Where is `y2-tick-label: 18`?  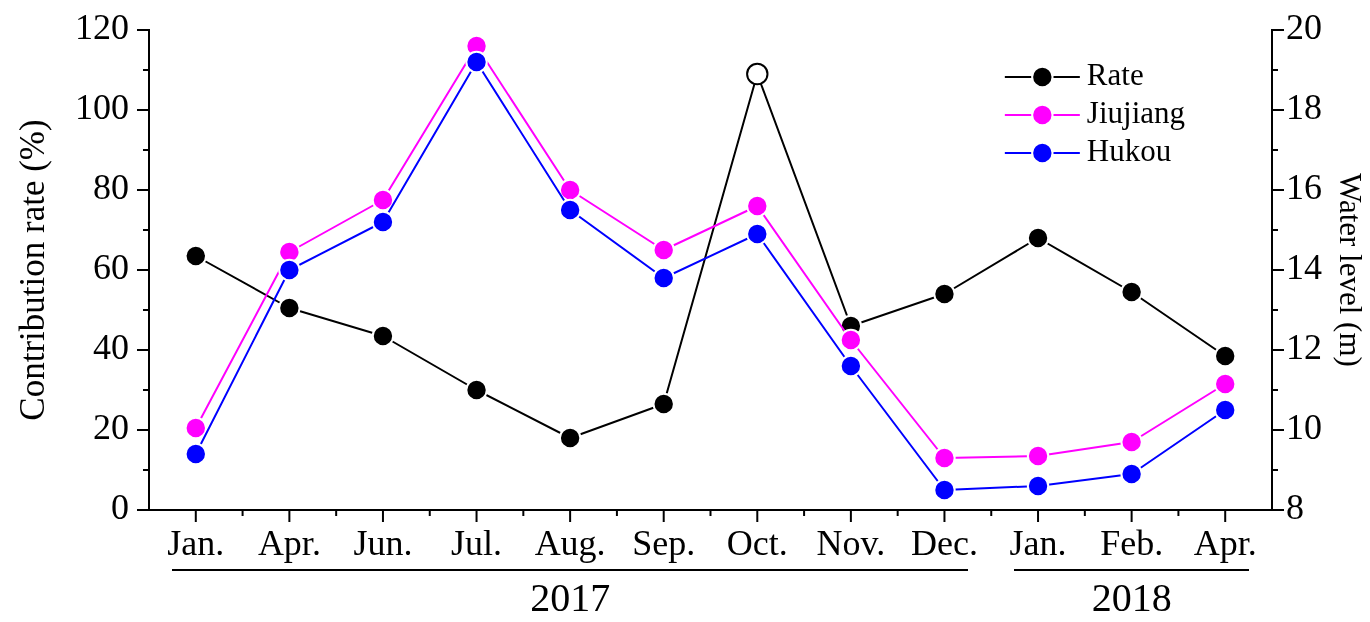
y2-tick-label: 18 is located at coordinates (1304, 107).